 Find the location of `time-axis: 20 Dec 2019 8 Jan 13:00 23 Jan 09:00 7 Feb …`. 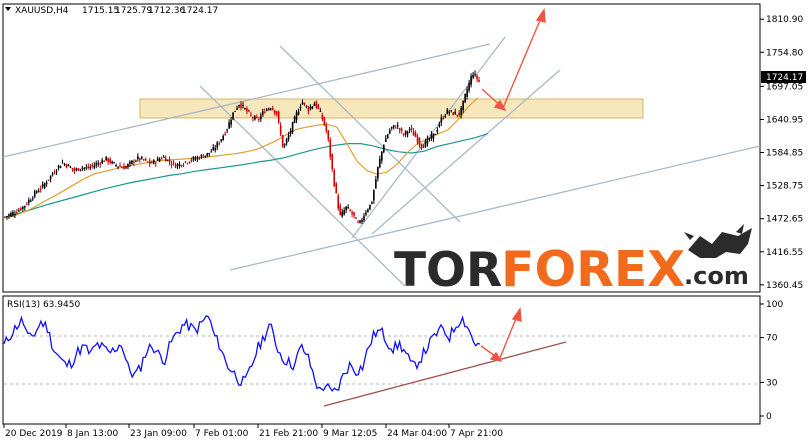

time-axis: 20 Dec 2019 8 Jan 13:00 23 Jan 09:00 7 Feb … is located at coordinates (253, 431).